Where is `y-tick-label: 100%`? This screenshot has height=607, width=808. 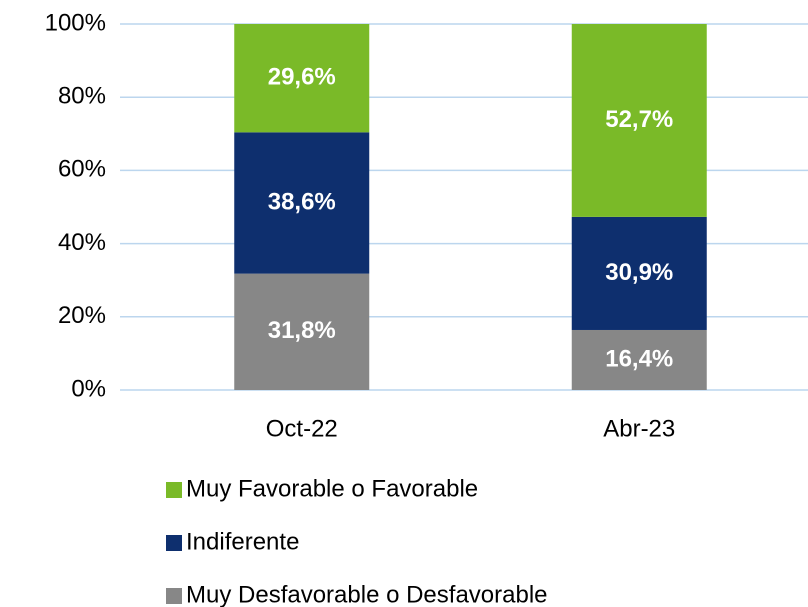
y-tick-label: 100% is located at coordinates (75, 22).